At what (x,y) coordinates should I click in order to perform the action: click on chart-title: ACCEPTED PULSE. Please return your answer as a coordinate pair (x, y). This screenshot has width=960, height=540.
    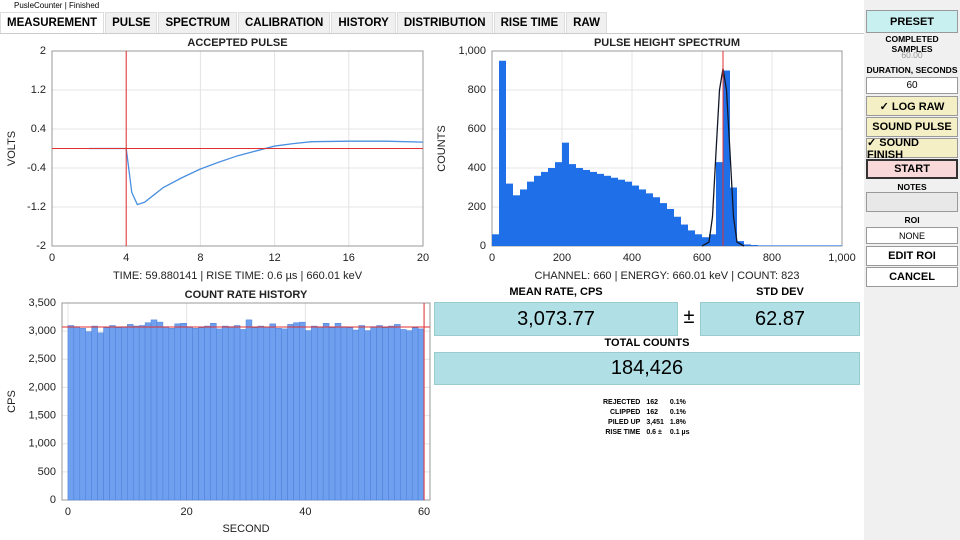
    Looking at the image, I should click on (237, 43).